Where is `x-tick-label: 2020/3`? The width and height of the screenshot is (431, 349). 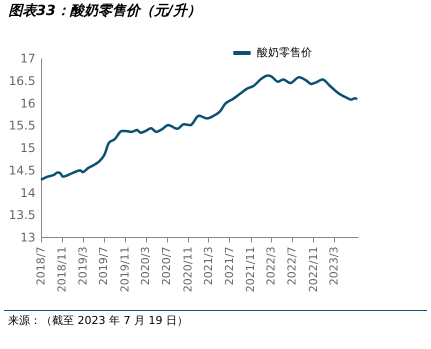 x-tick-label: 2020/3 is located at coordinates (145, 266).